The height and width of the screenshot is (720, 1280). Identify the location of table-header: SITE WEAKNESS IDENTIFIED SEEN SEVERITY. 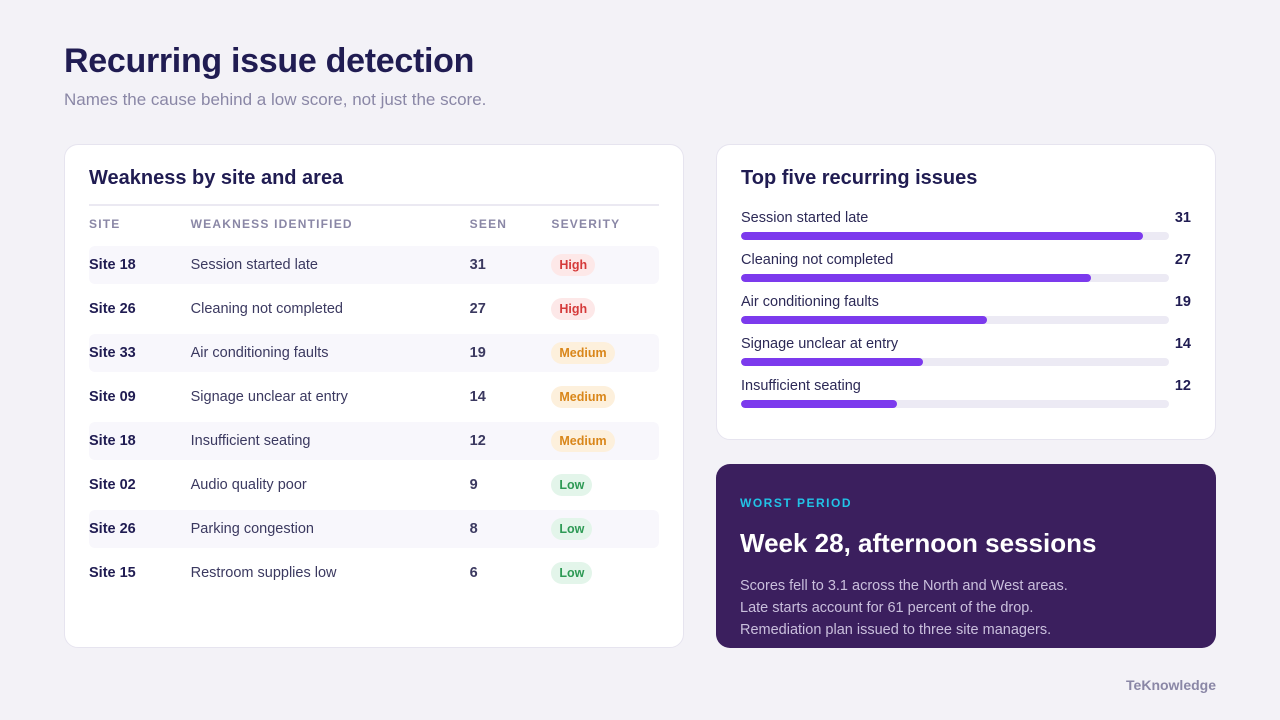
(374, 223).